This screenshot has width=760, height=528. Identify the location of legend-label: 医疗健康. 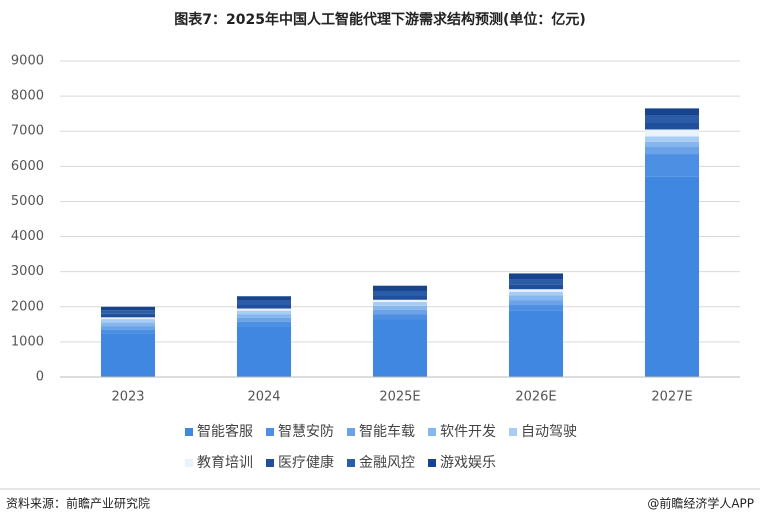
(306, 462).